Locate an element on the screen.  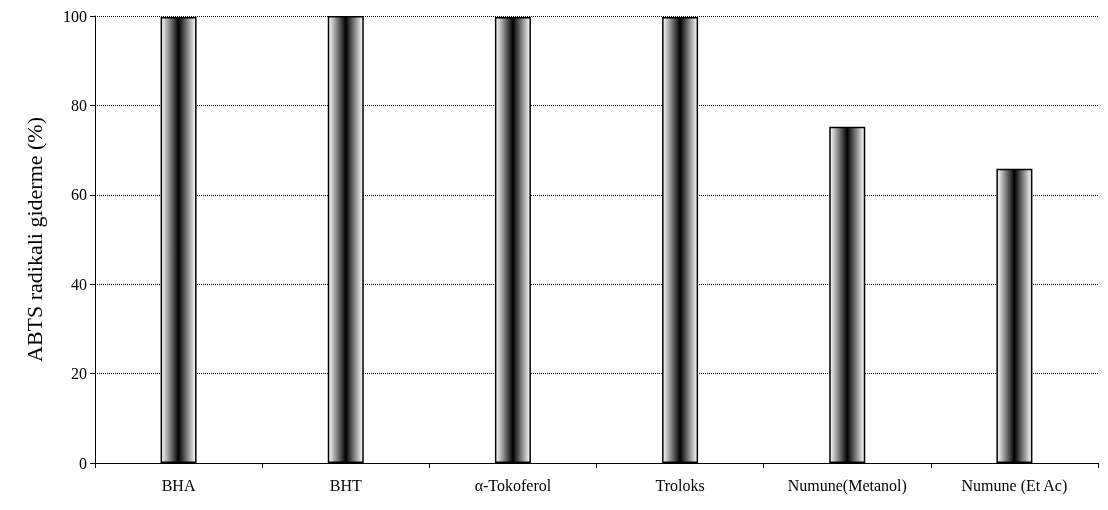
y-tick-label: 40 is located at coordinates (79, 284).